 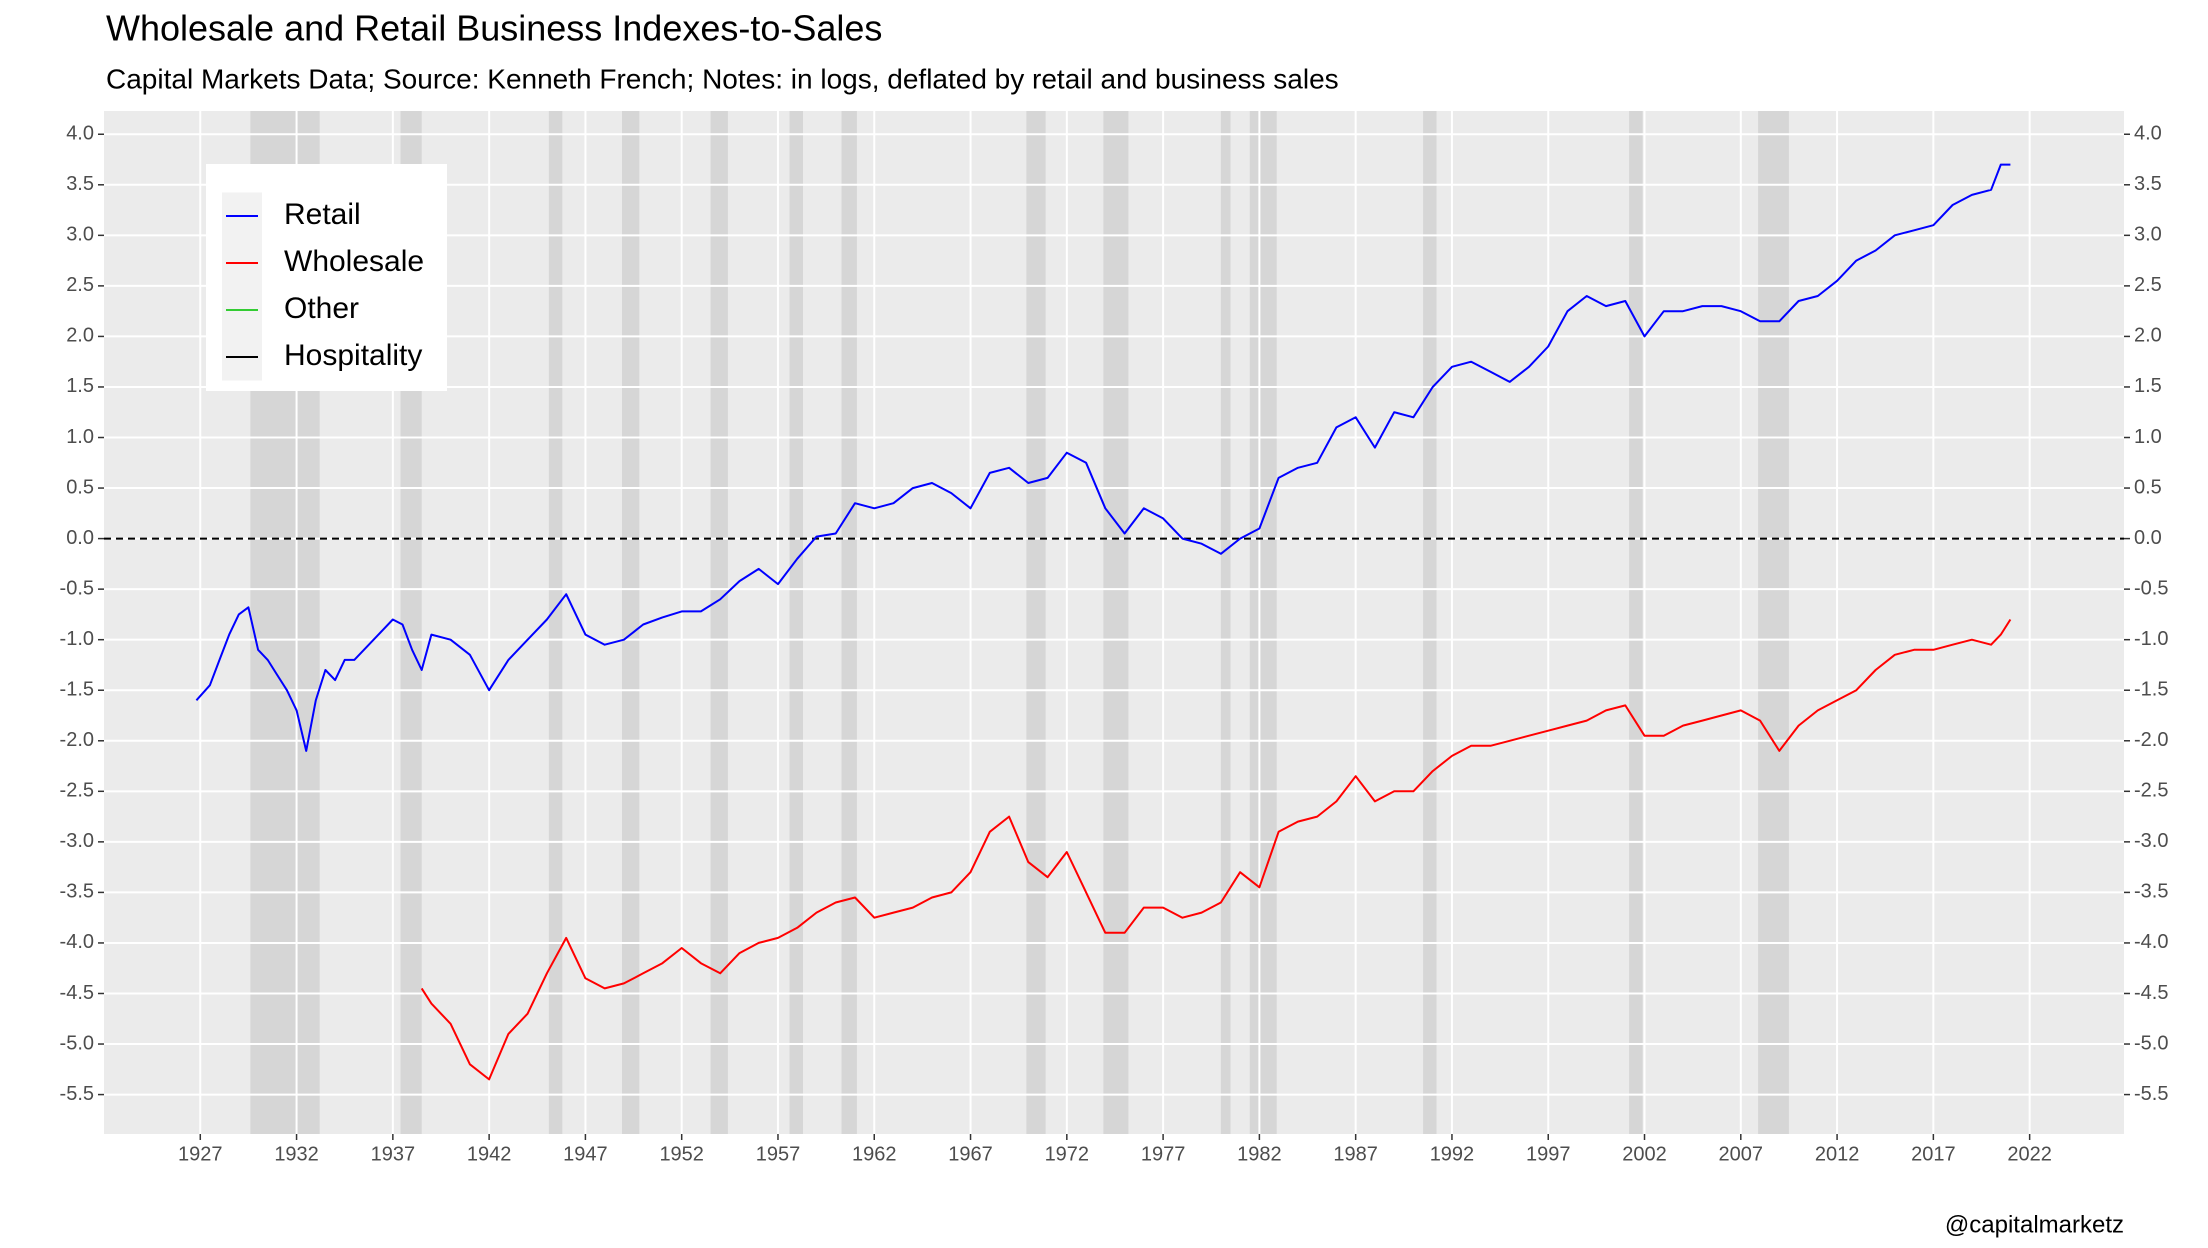 I want to click on y2-tick-label: 0.0, so click(x=2148, y=538).